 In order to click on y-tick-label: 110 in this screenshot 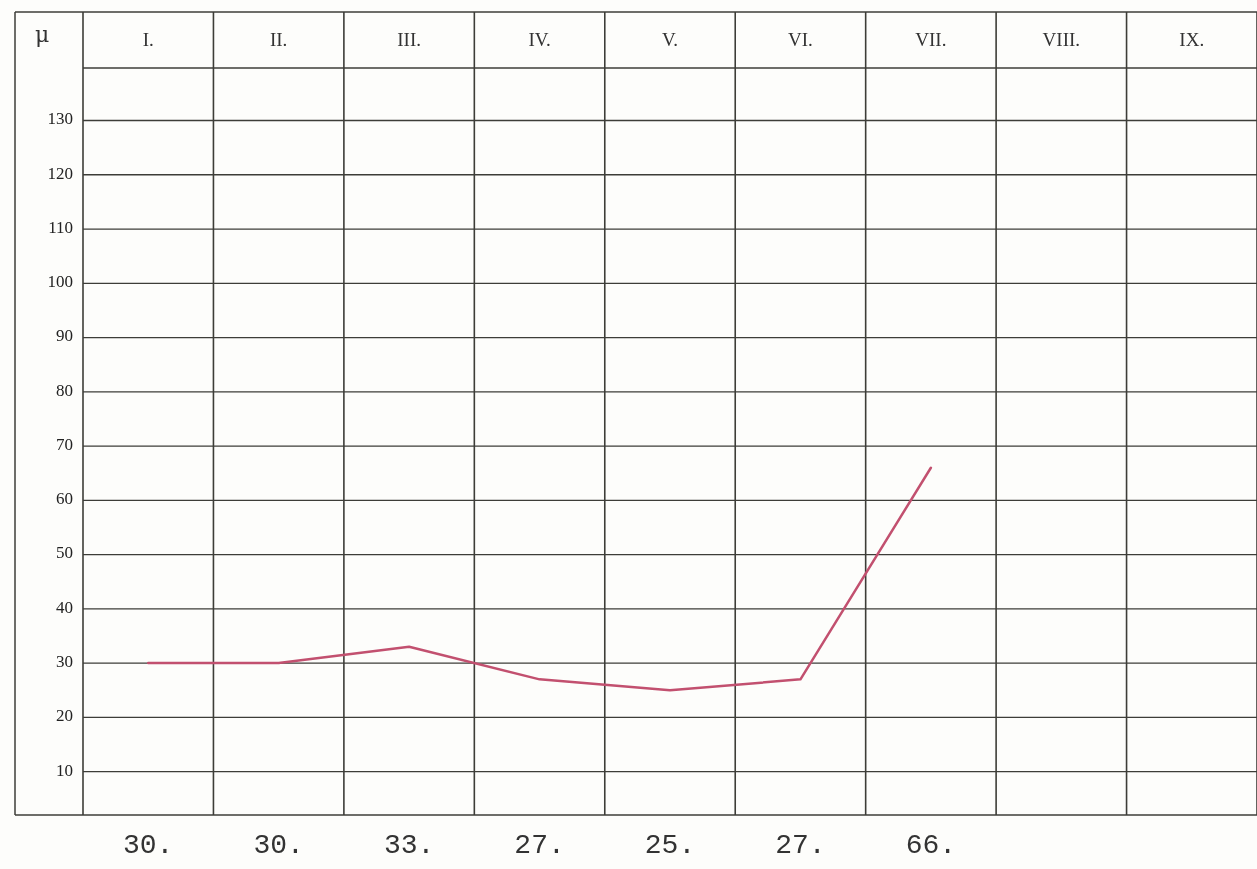, I will do `click(60, 227)`.